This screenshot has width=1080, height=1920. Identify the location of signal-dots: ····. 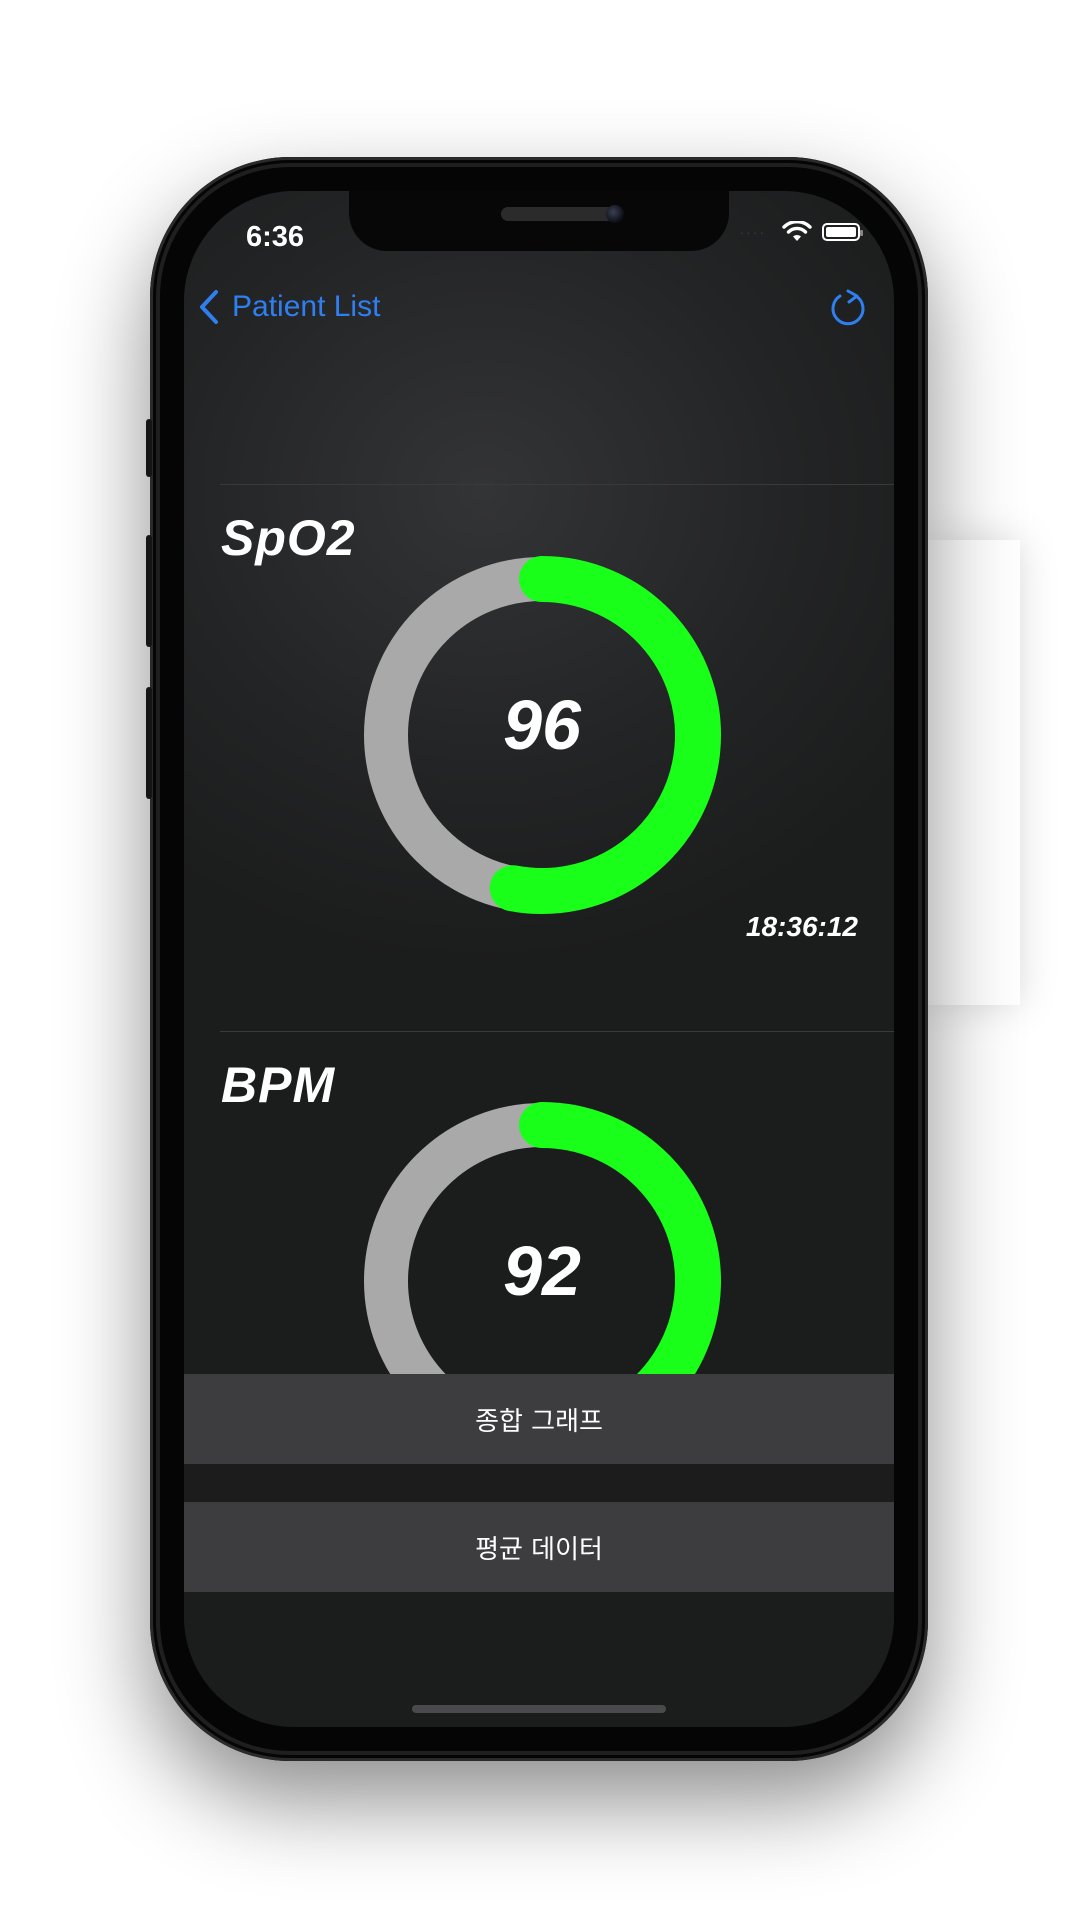
(752, 232).